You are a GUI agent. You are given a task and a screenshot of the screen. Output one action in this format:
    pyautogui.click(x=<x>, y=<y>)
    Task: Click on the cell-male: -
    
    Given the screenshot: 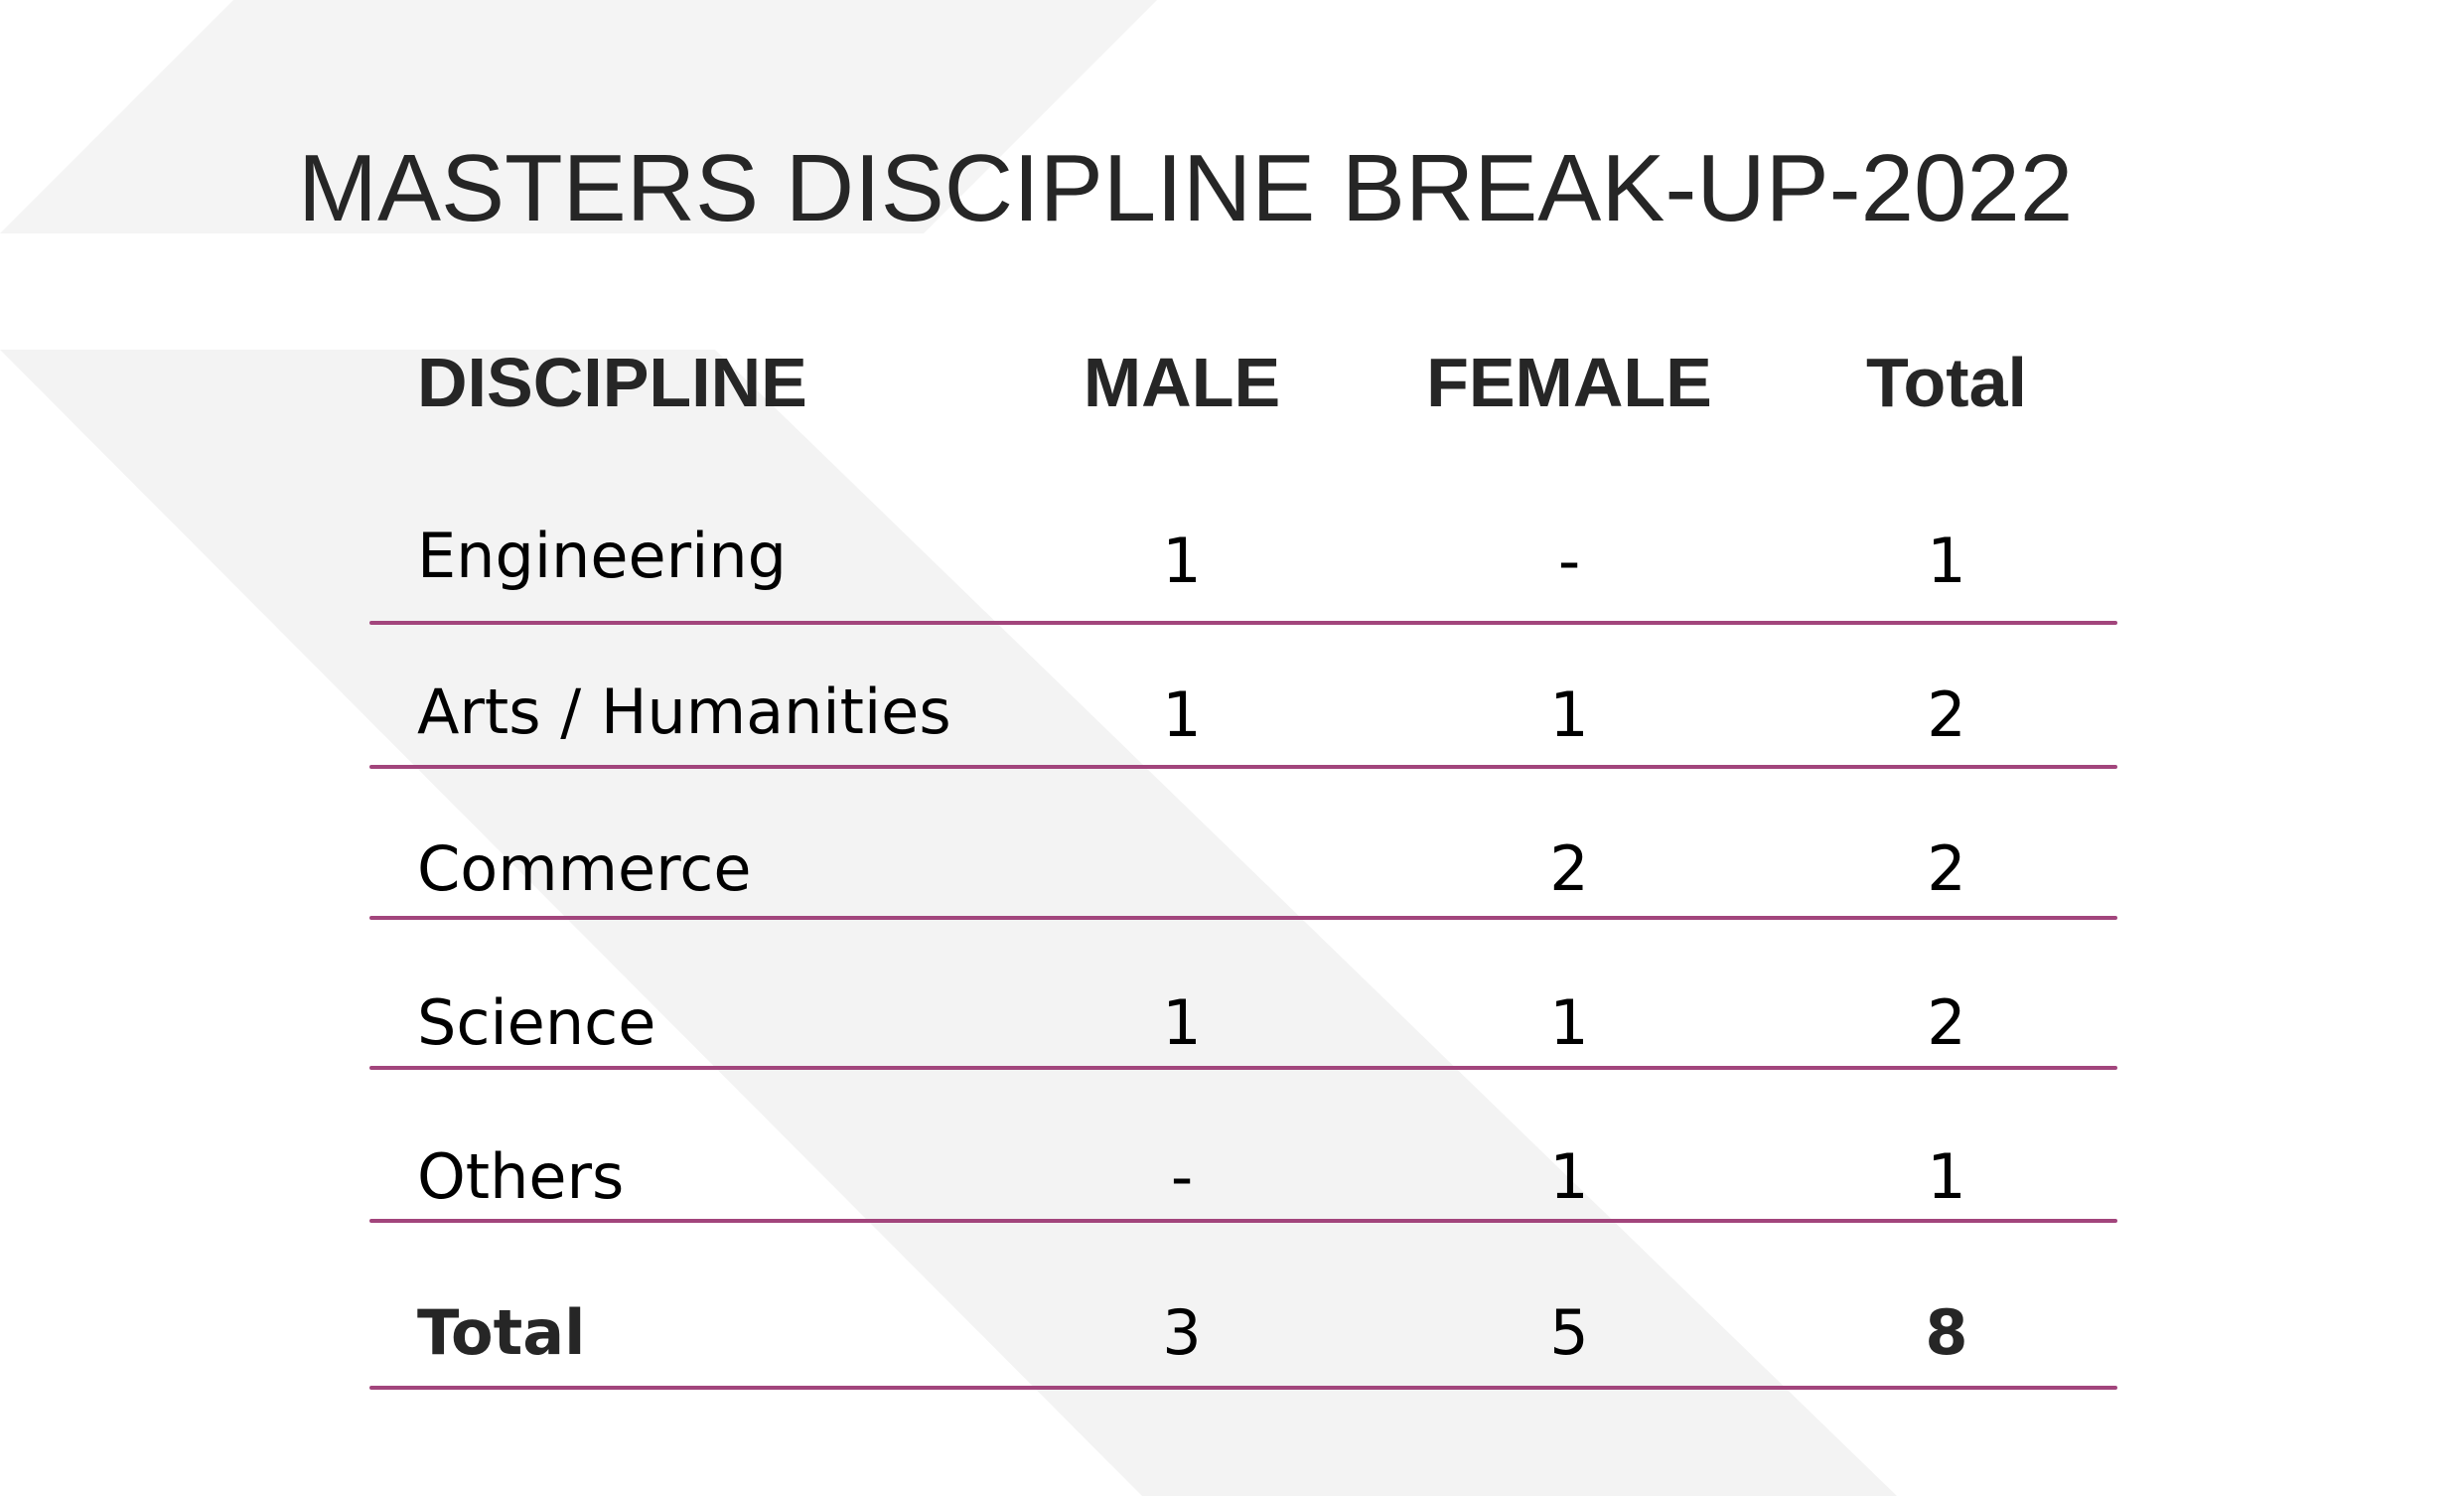 What is the action you would take?
    pyautogui.click(x=1182, y=1176)
    